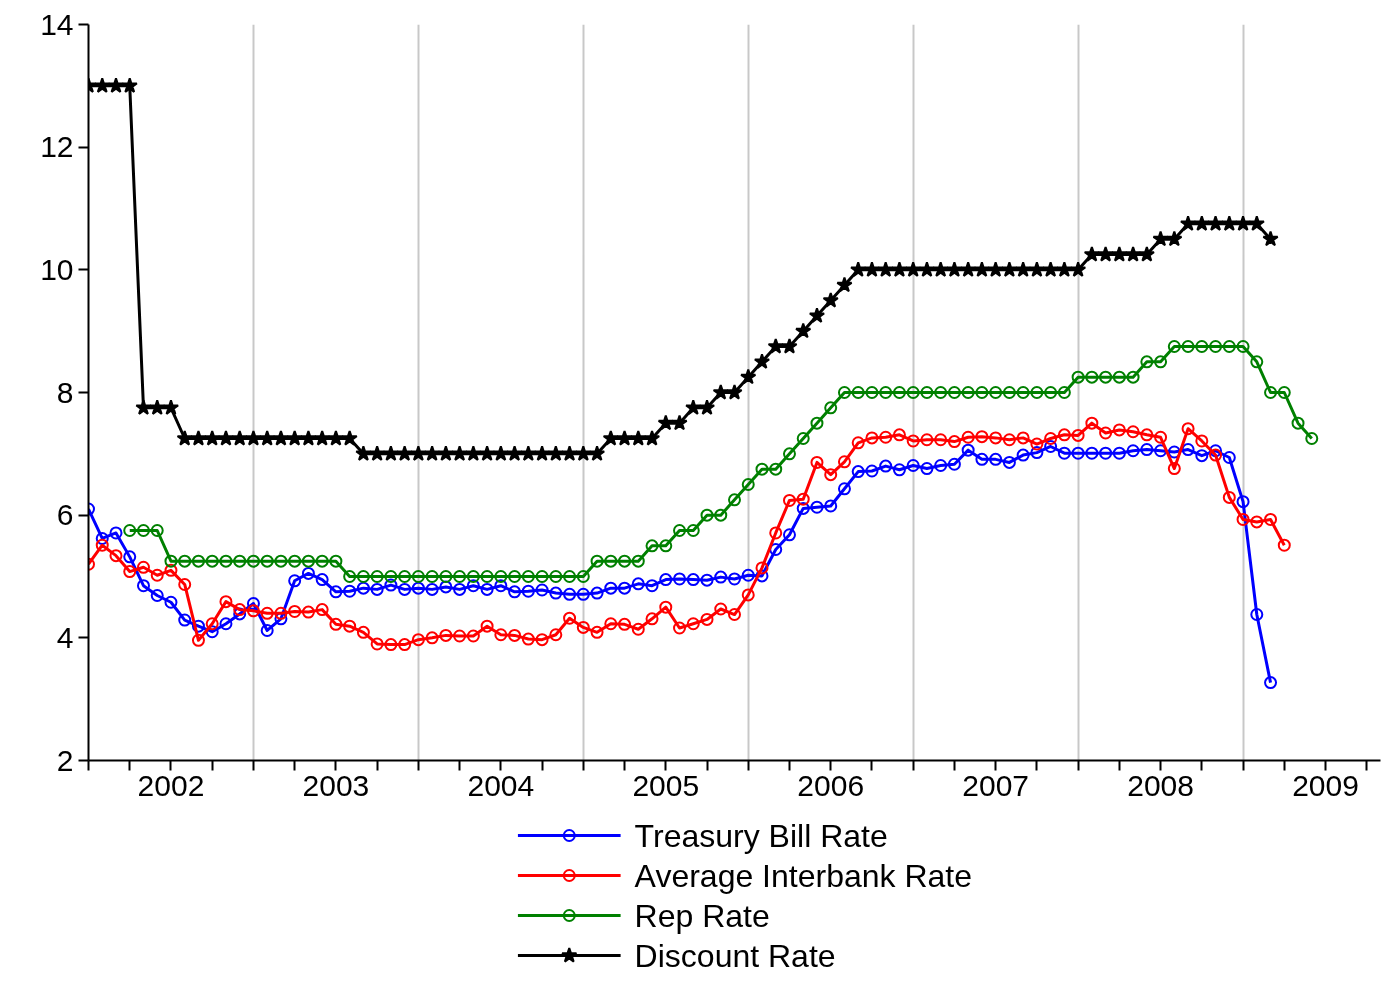 This screenshot has height=1005, width=1384. Describe the element at coordinates (57, 24) in the screenshot. I see `y-tick-label: 14` at that location.